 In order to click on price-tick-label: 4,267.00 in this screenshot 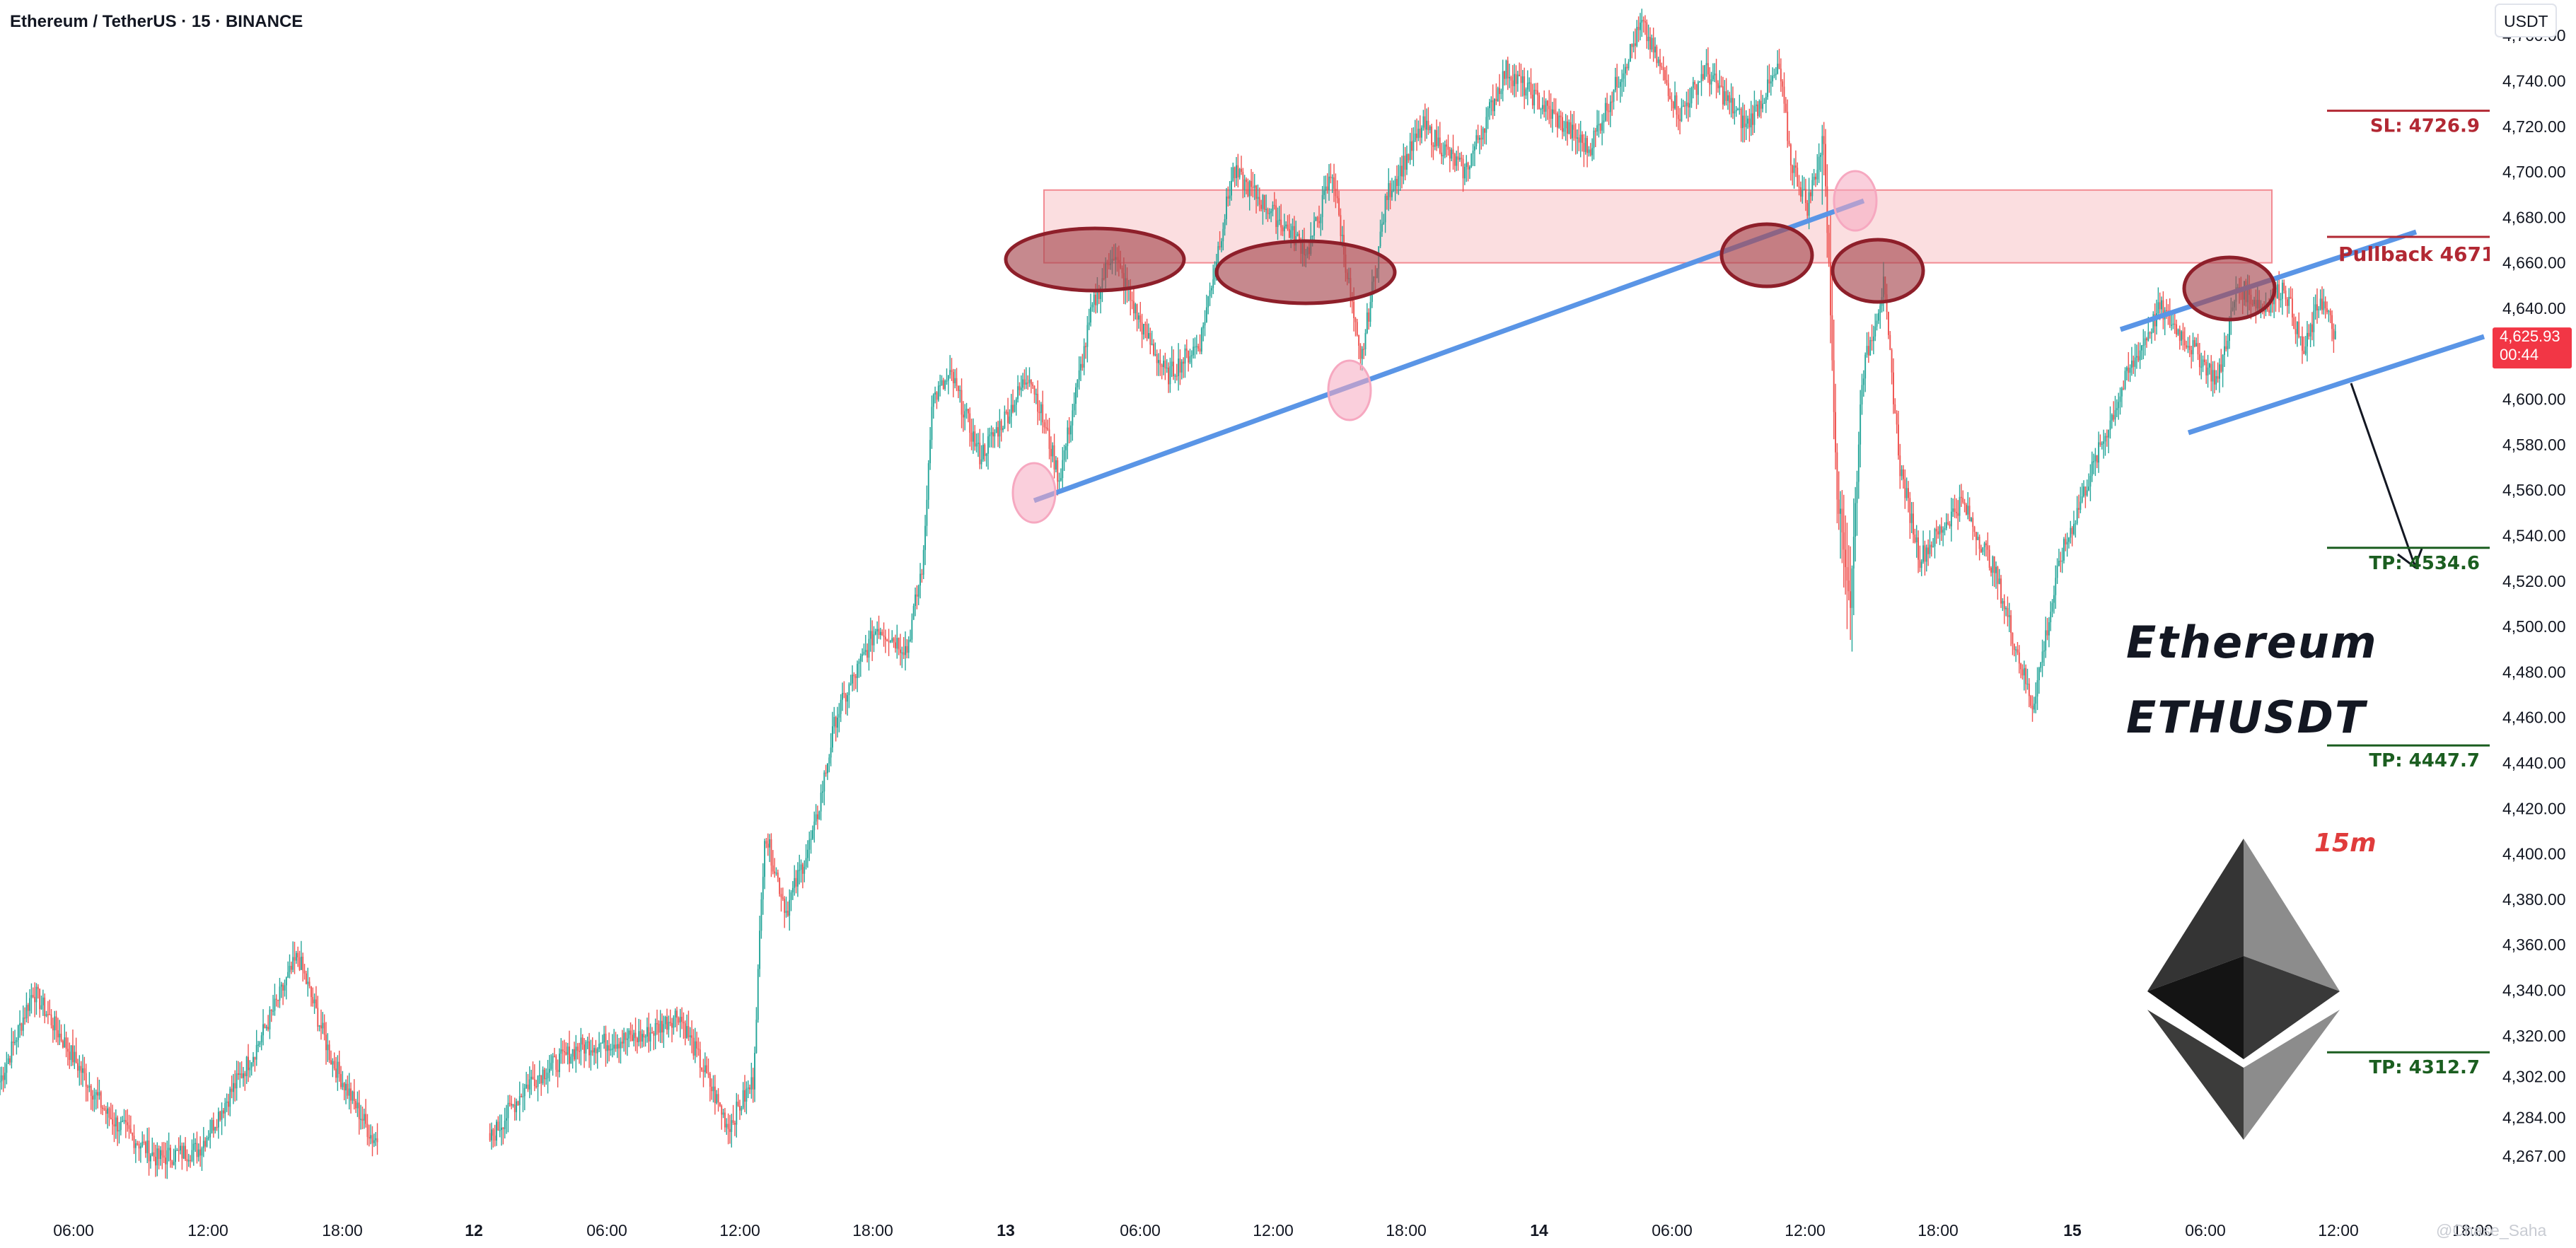, I will do `click(2534, 1156)`.